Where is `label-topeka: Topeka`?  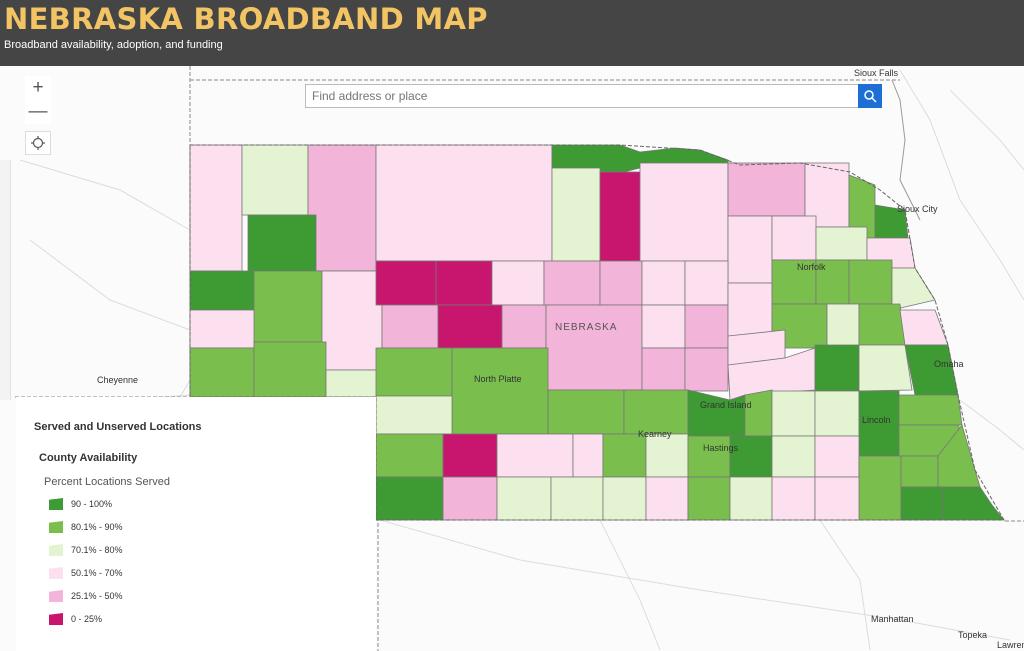
label-topeka: Topeka is located at coordinates (973, 635).